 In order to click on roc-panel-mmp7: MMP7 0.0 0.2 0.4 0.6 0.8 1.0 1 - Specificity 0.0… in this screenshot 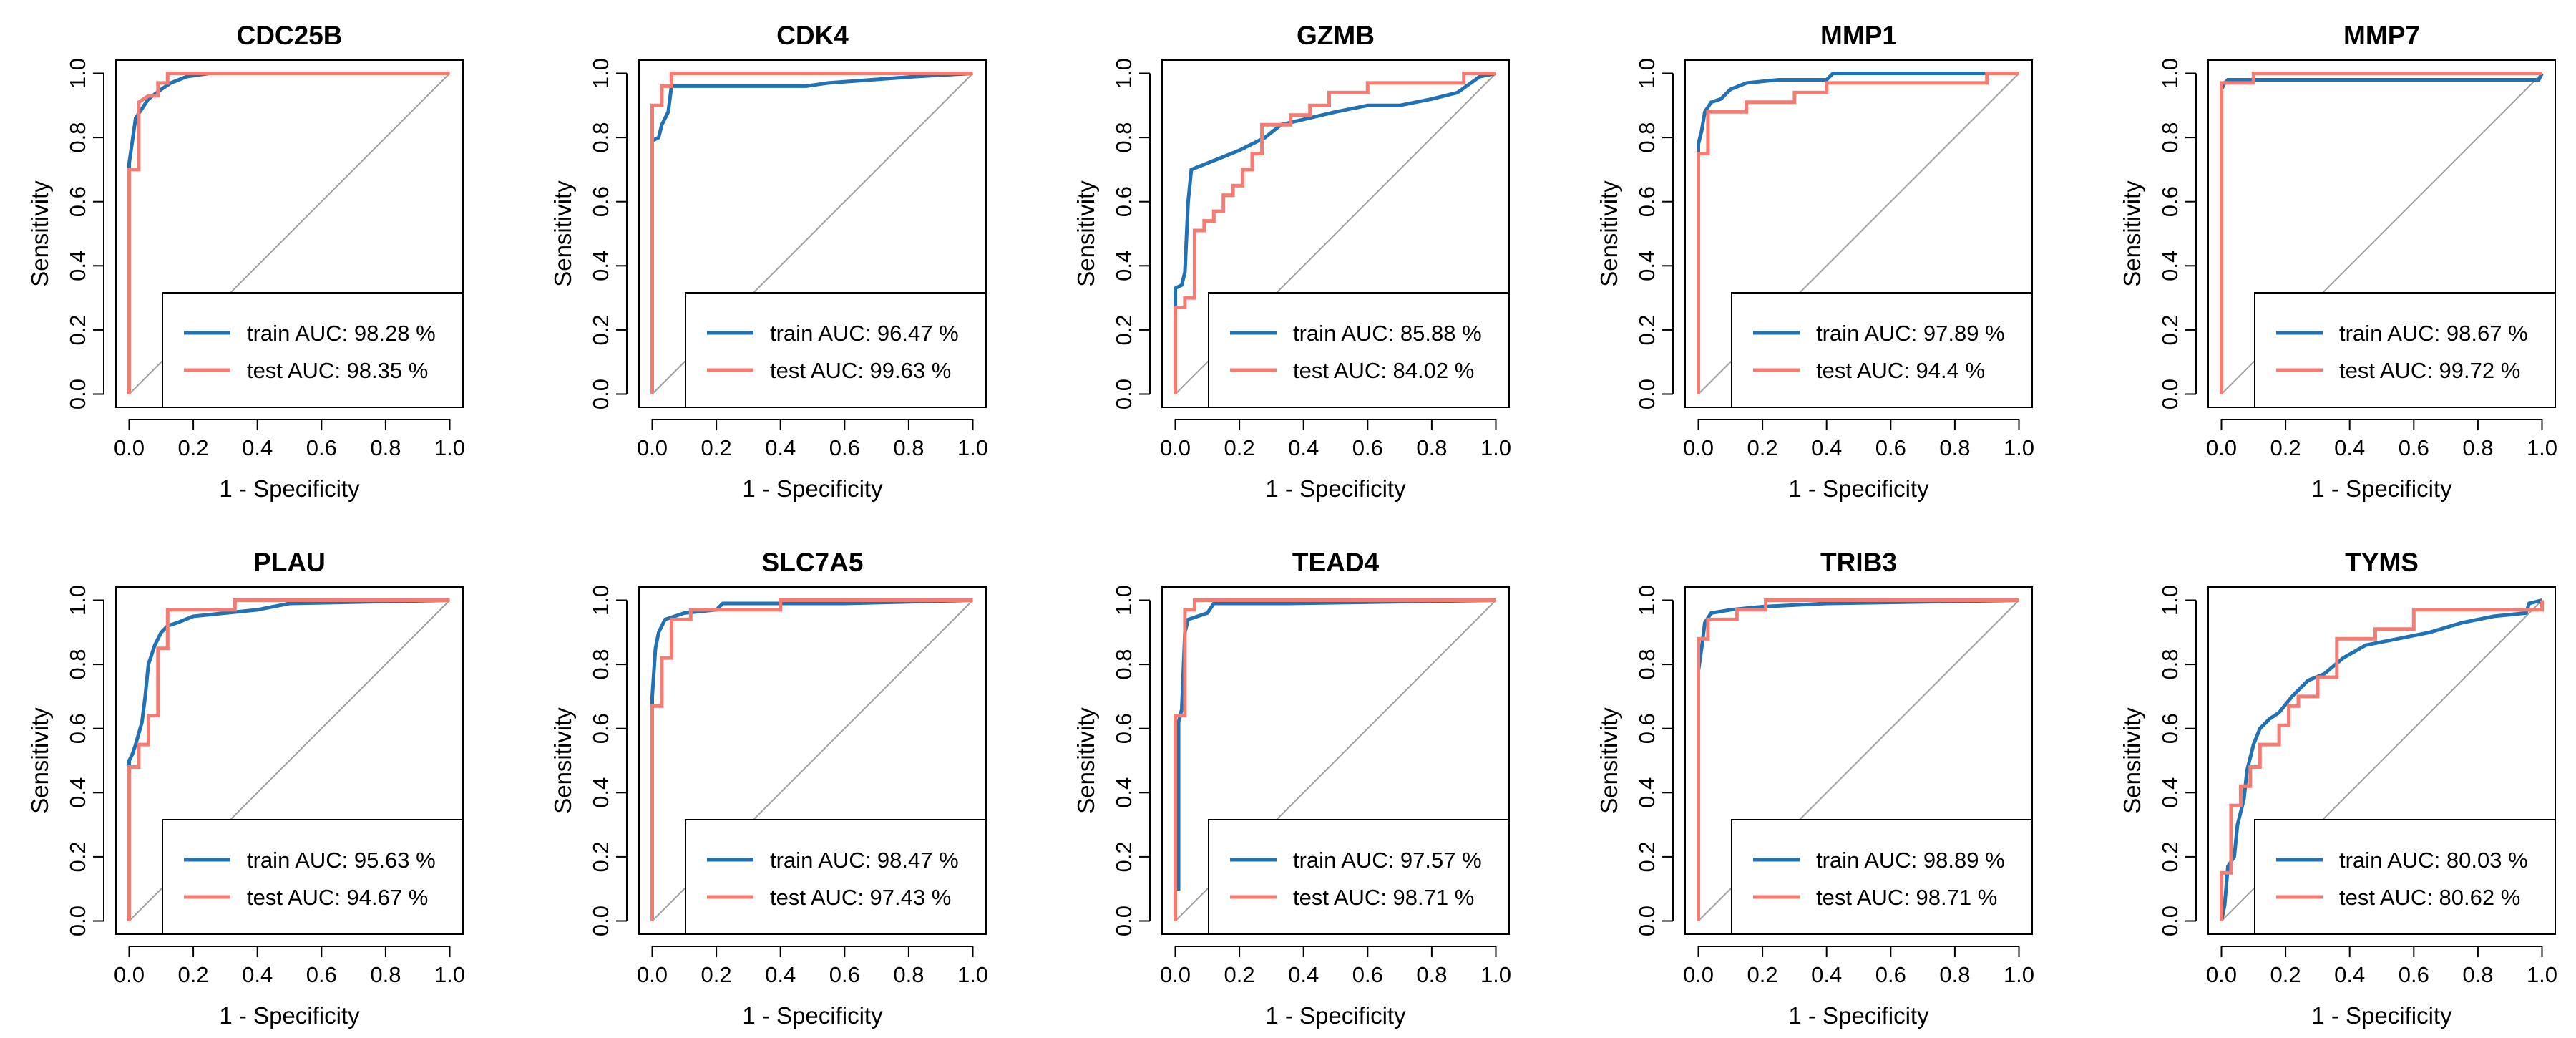, I will do `click(2338, 261)`.